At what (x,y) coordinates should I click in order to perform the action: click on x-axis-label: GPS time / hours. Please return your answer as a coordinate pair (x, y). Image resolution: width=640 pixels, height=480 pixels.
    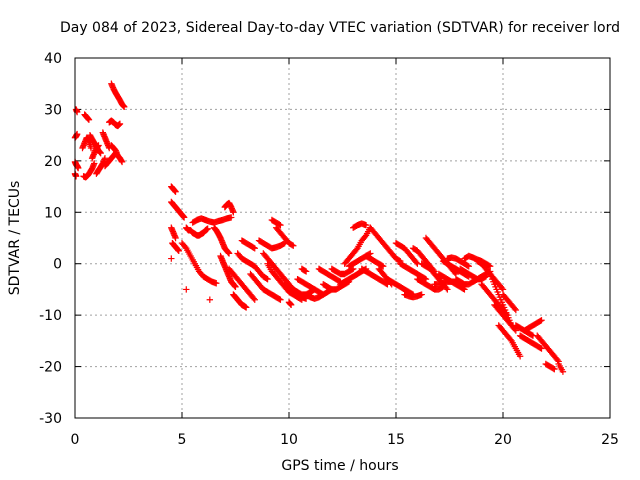
    Looking at the image, I should click on (339, 466).